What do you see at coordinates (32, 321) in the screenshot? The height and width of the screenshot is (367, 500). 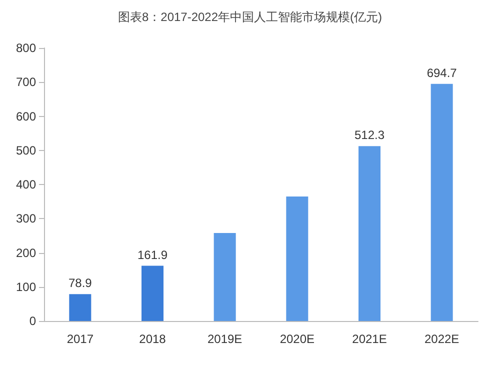 I see `y-tick-label: 0` at bounding box center [32, 321].